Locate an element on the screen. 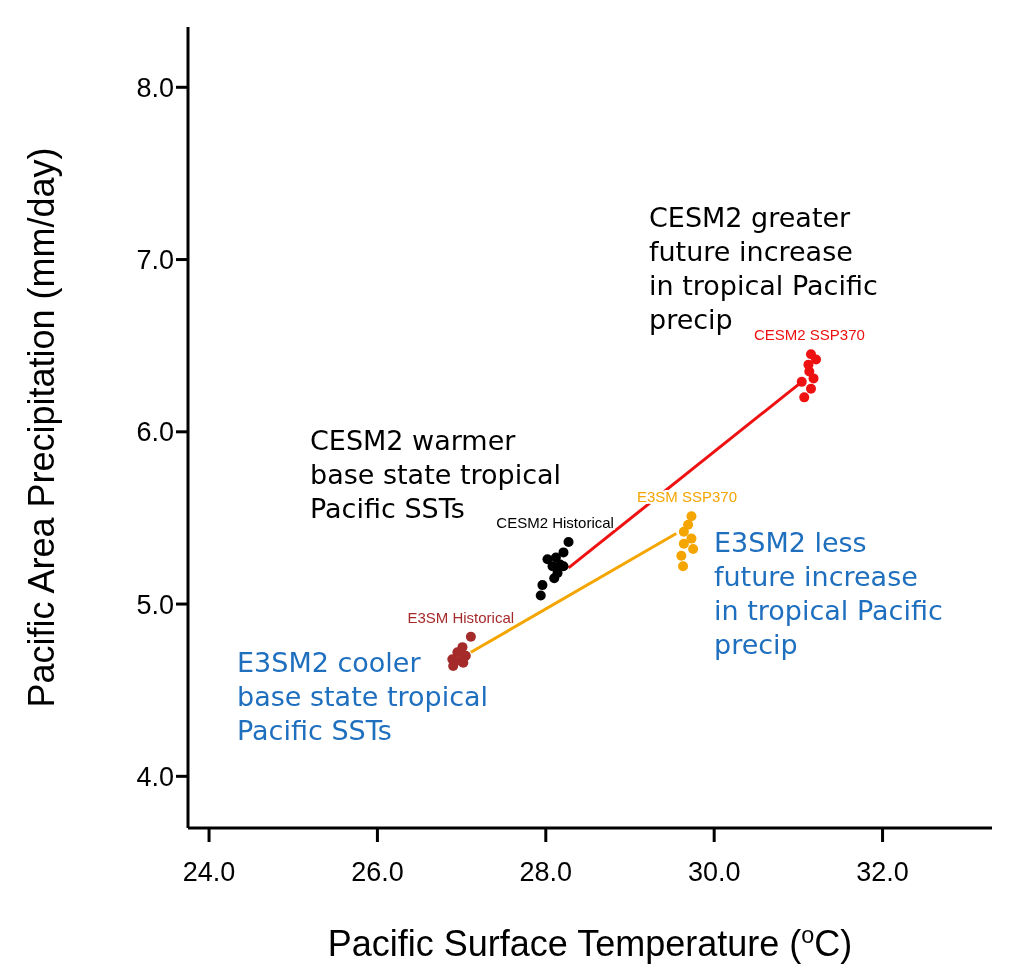  series-label: E3SM Historical is located at coordinates (461, 617).